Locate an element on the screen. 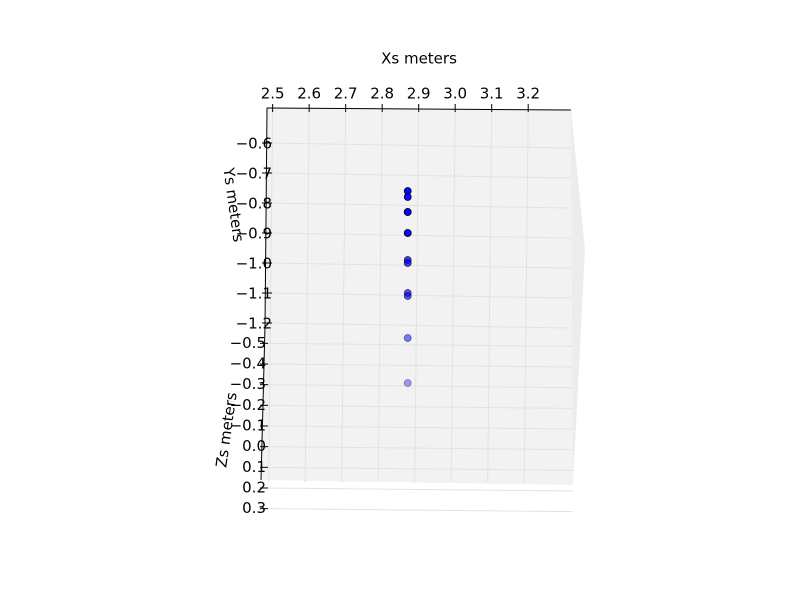 The image size is (800, 600). z-tick-label: 0.3 is located at coordinates (254, 508).